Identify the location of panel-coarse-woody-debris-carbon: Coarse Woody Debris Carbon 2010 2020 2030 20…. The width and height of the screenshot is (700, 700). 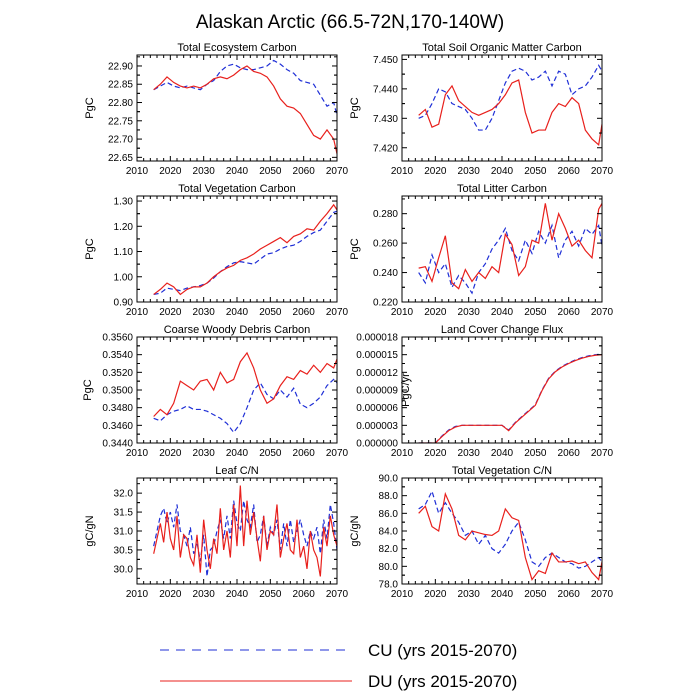
(215, 391).